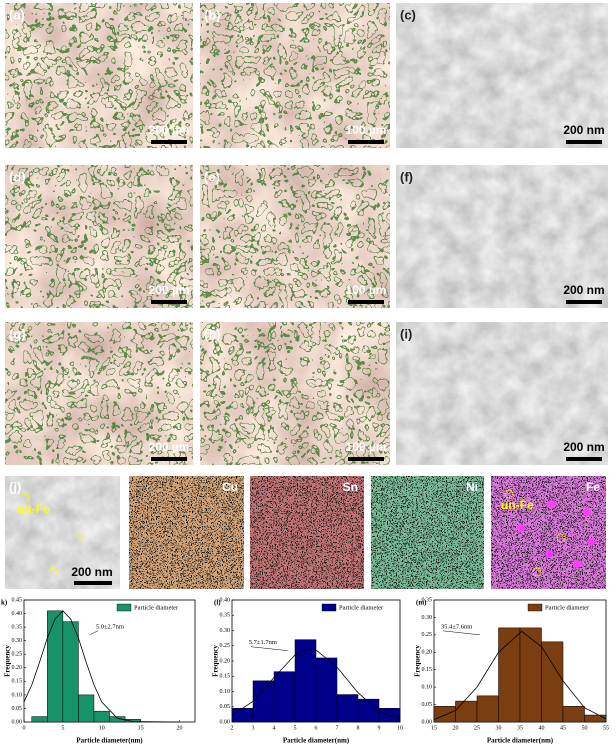 The height and width of the screenshot is (756, 616). I want to click on tem-image, so click(62, 532).